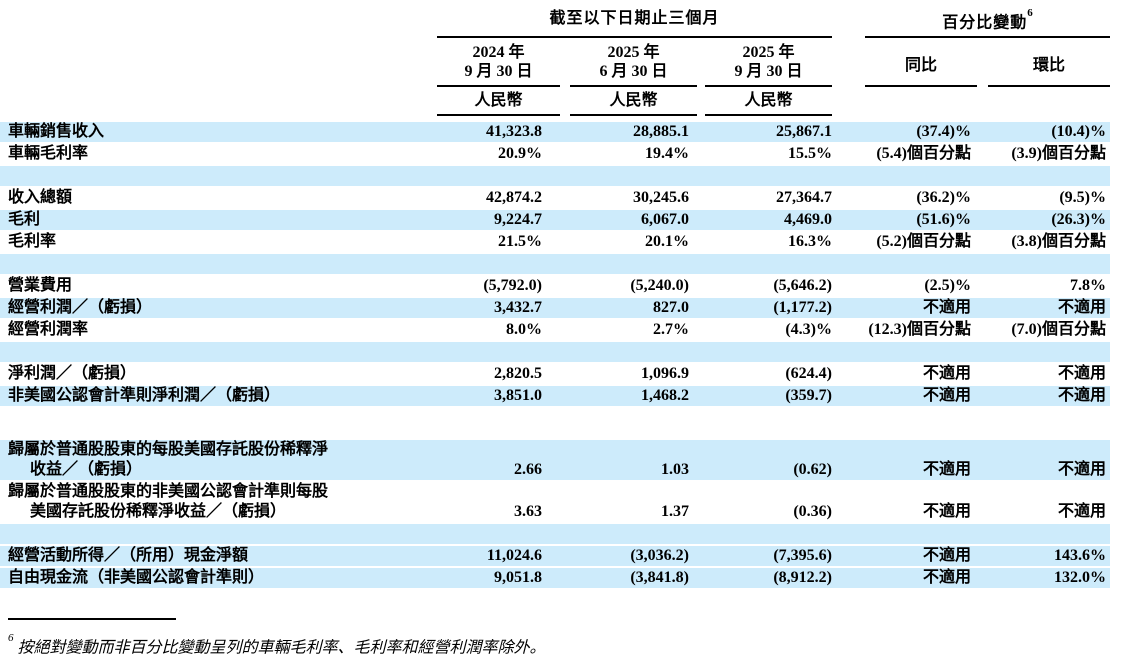 The width and height of the screenshot is (1121, 664). What do you see at coordinates (218, 502) in the screenshot?
I see `row-label: 歸屬於普通股股東的非美國公認會計準則每股美國存託股份稀釋淨收益／（虧損）` at bounding box center [218, 502].